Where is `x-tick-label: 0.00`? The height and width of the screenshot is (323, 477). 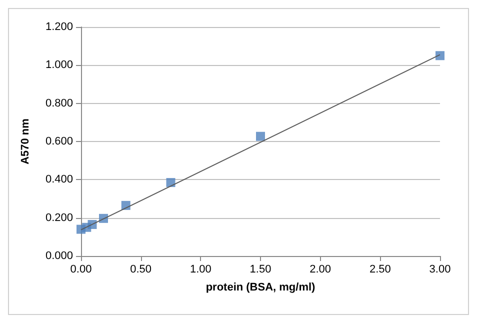
x-tick-label: 0.00 is located at coordinates (81, 270).